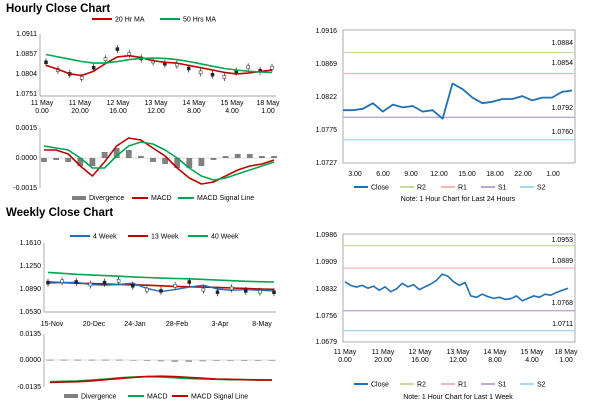  What do you see at coordinates (177, 324) in the screenshot?
I see `tick-label: 28-Feb` at bounding box center [177, 324].